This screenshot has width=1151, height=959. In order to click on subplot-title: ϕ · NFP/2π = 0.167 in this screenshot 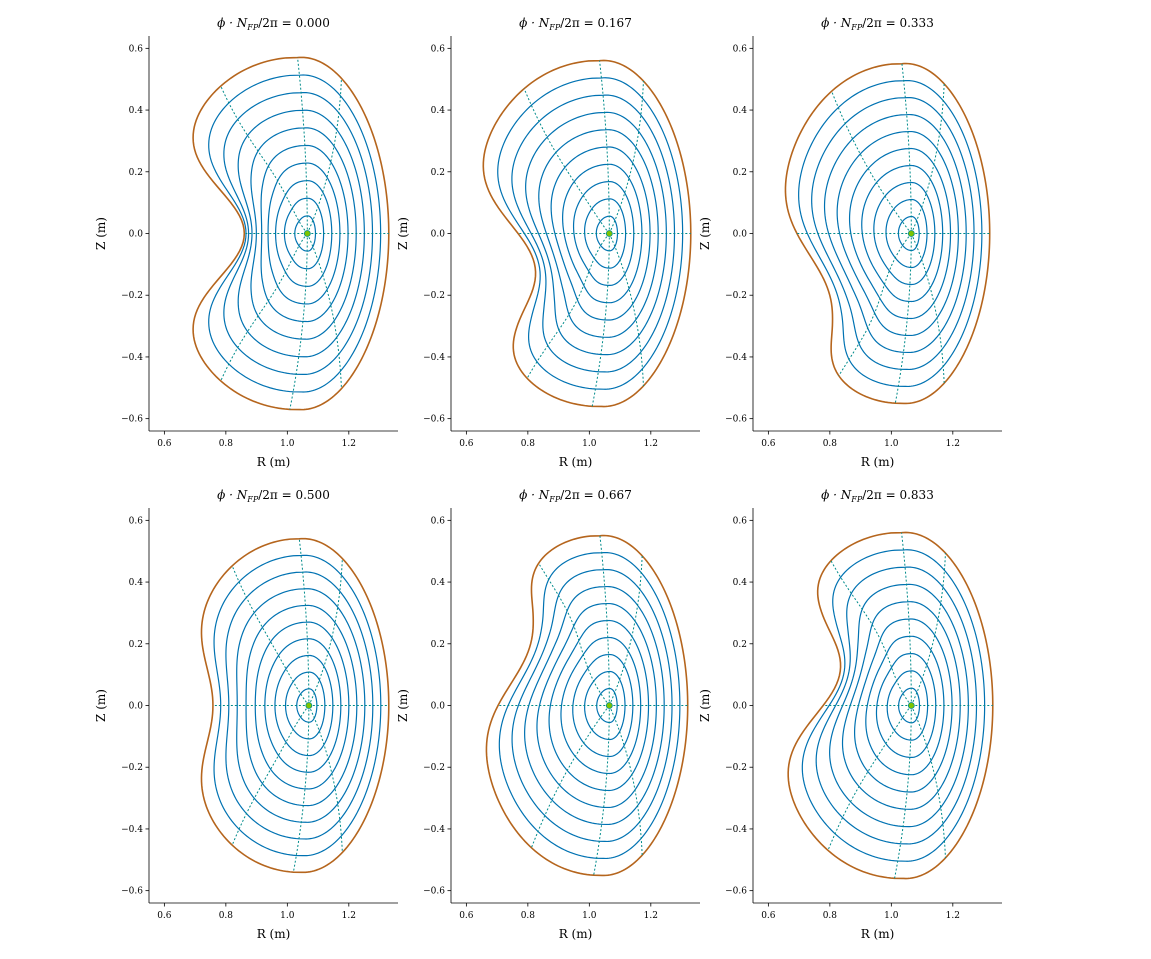, I will do `click(575, 24)`.